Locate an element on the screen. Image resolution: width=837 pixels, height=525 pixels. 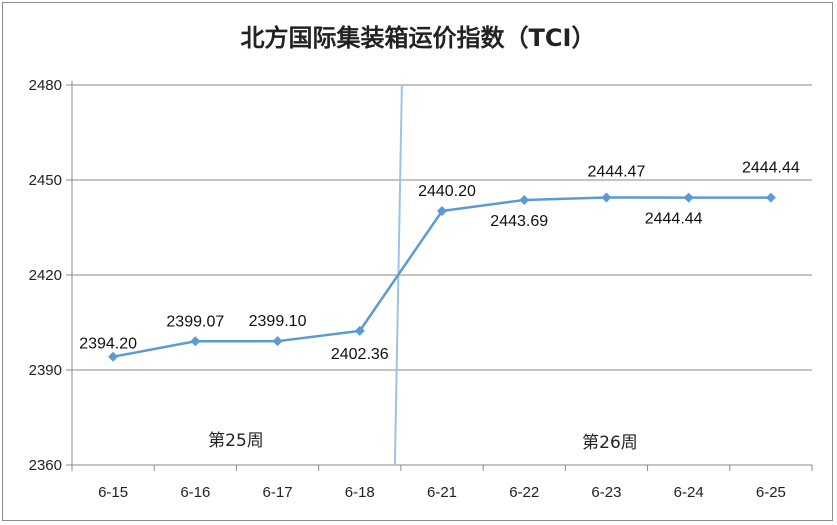
y-tick-label: 2450 is located at coordinates (45, 180).